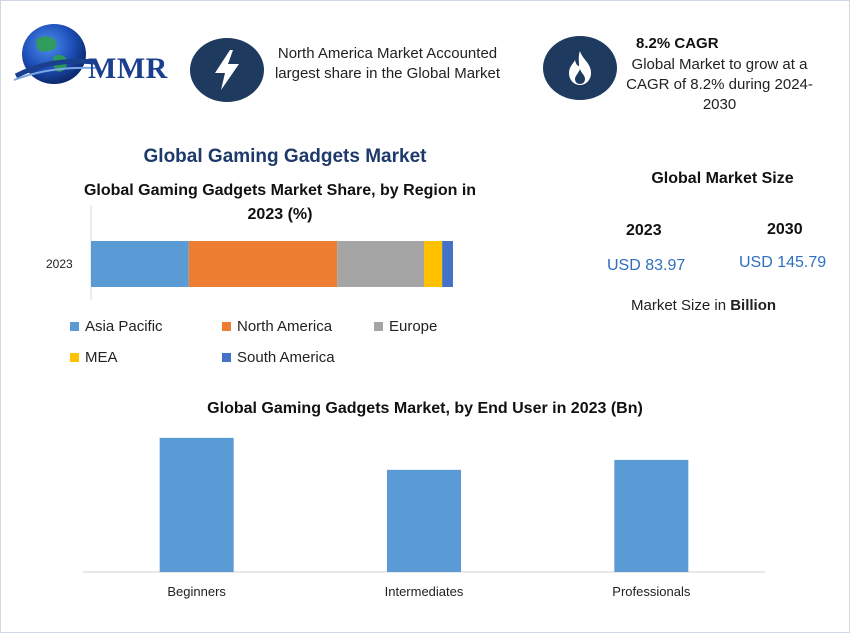 This screenshot has width=850, height=633. I want to click on lightning-bolt-icon, so click(227, 70).